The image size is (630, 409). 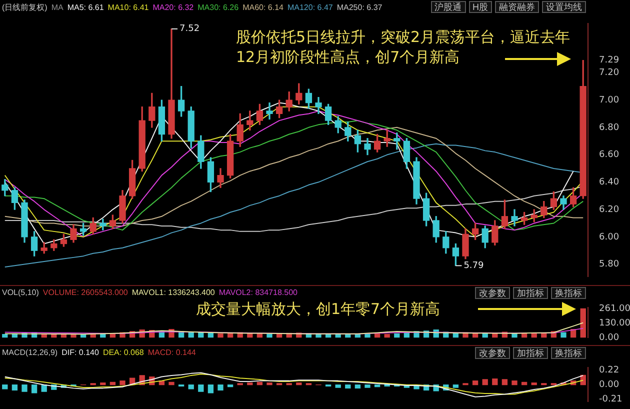 What do you see at coordinates (173, 7) in the screenshot?
I see `text: MA20: 6.32` at bounding box center [173, 7].